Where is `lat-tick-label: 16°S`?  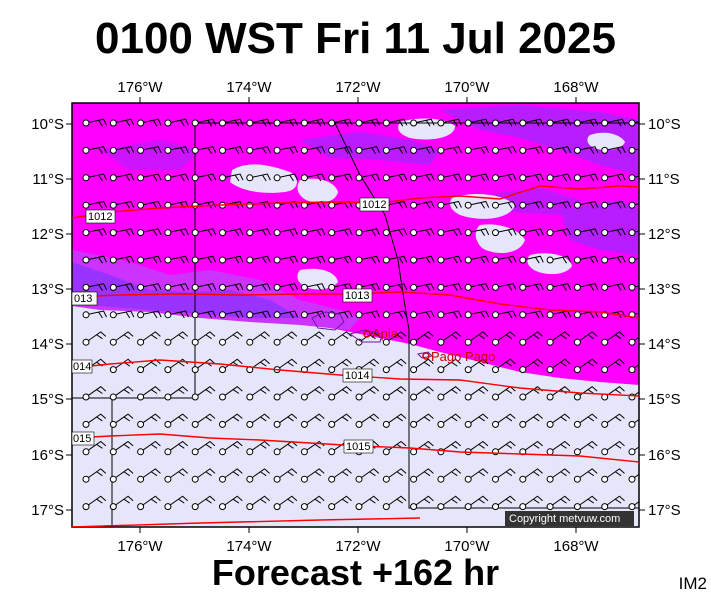
lat-tick-label: 16°S is located at coordinates (664, 455).